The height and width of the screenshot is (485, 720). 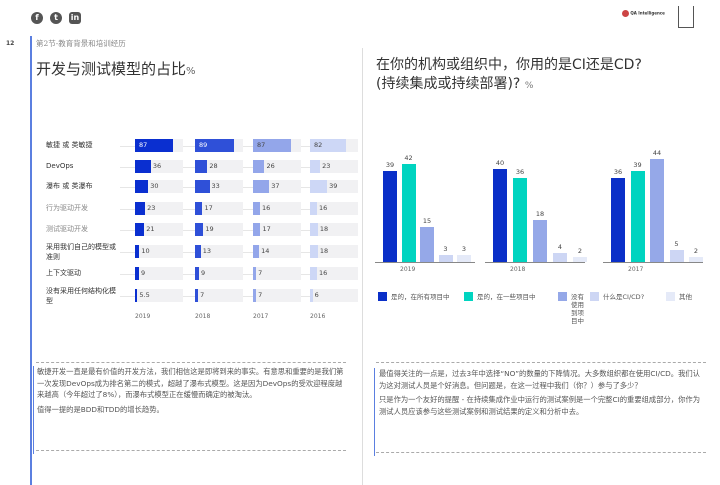 I want to click on bar-value: 4, so click(x=560, y=246).